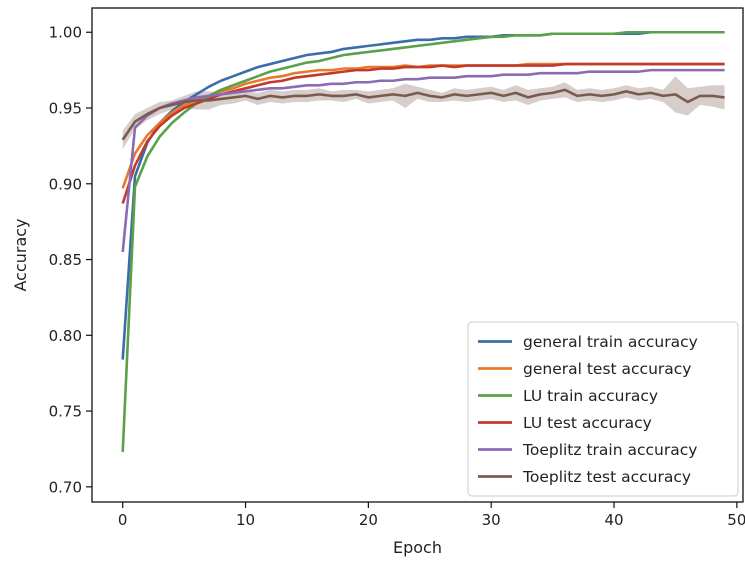  Describe the element at coordinates (368, 520) in the screenshot. I see `x-tick-label: 20` at that location.